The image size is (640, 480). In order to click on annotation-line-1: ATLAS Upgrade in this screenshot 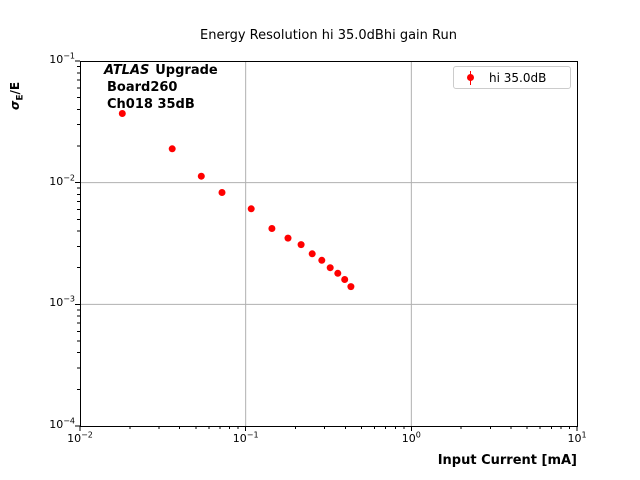, I will do `click(161, 70)`.